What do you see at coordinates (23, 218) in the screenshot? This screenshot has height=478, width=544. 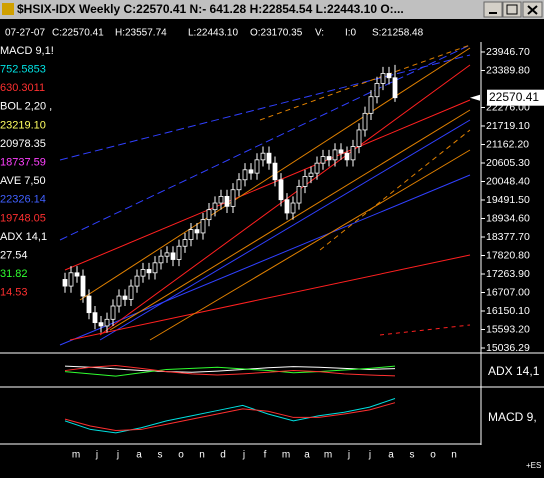 I see `legend-entry: 19748.05` at bounding box center [23, 218].